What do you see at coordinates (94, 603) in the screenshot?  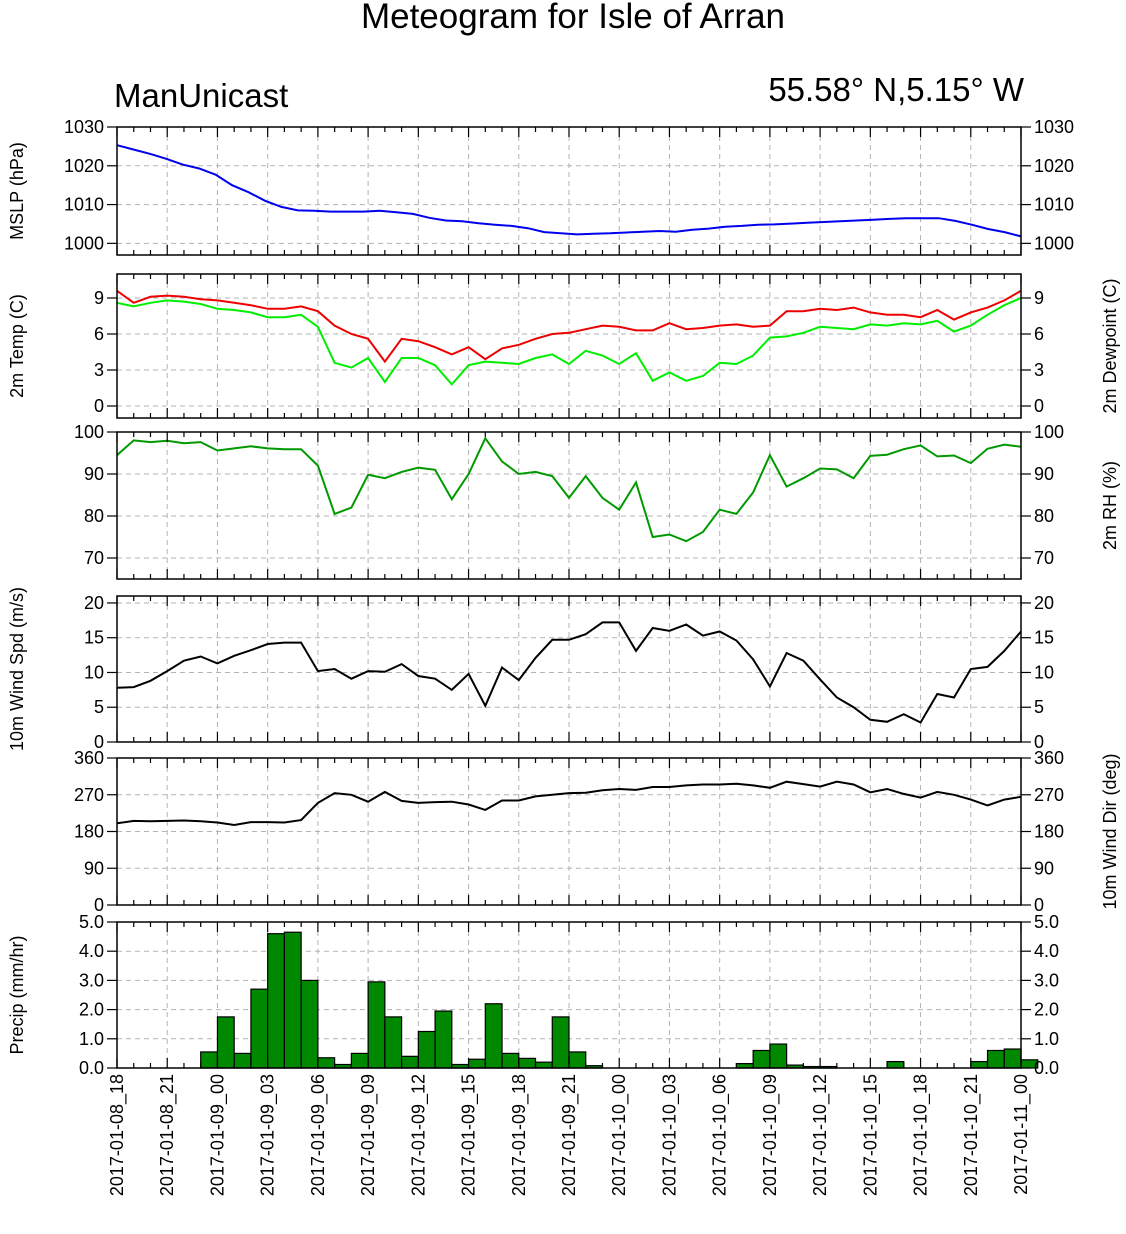 I see `y-tick-label-left: 20` at bounding box center [94, 603].